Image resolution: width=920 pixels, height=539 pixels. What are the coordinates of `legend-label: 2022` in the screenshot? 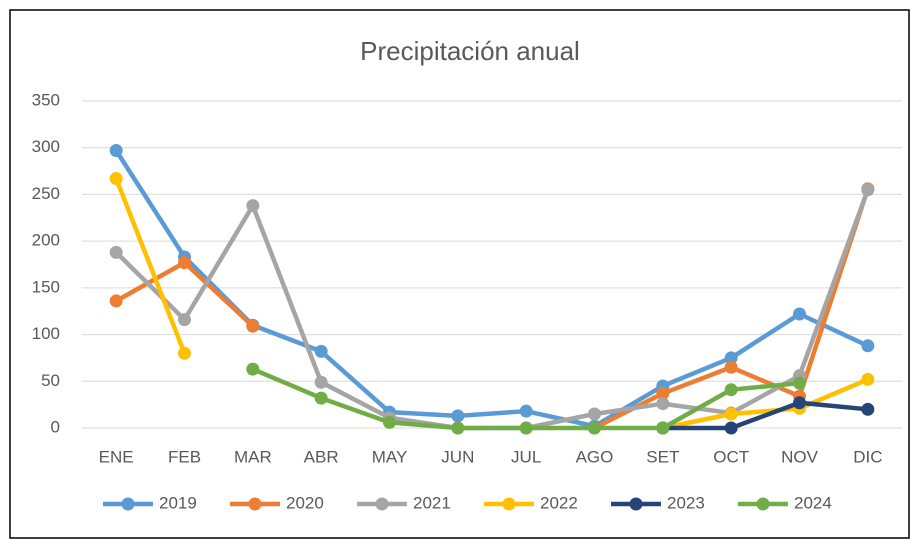 It's located at (559, 502).